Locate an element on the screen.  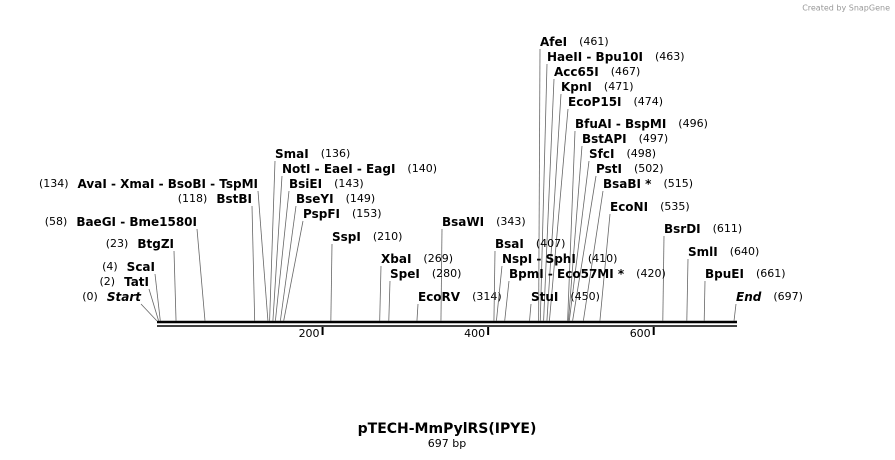
site-position: (535) is located at coordinates (675, 206).